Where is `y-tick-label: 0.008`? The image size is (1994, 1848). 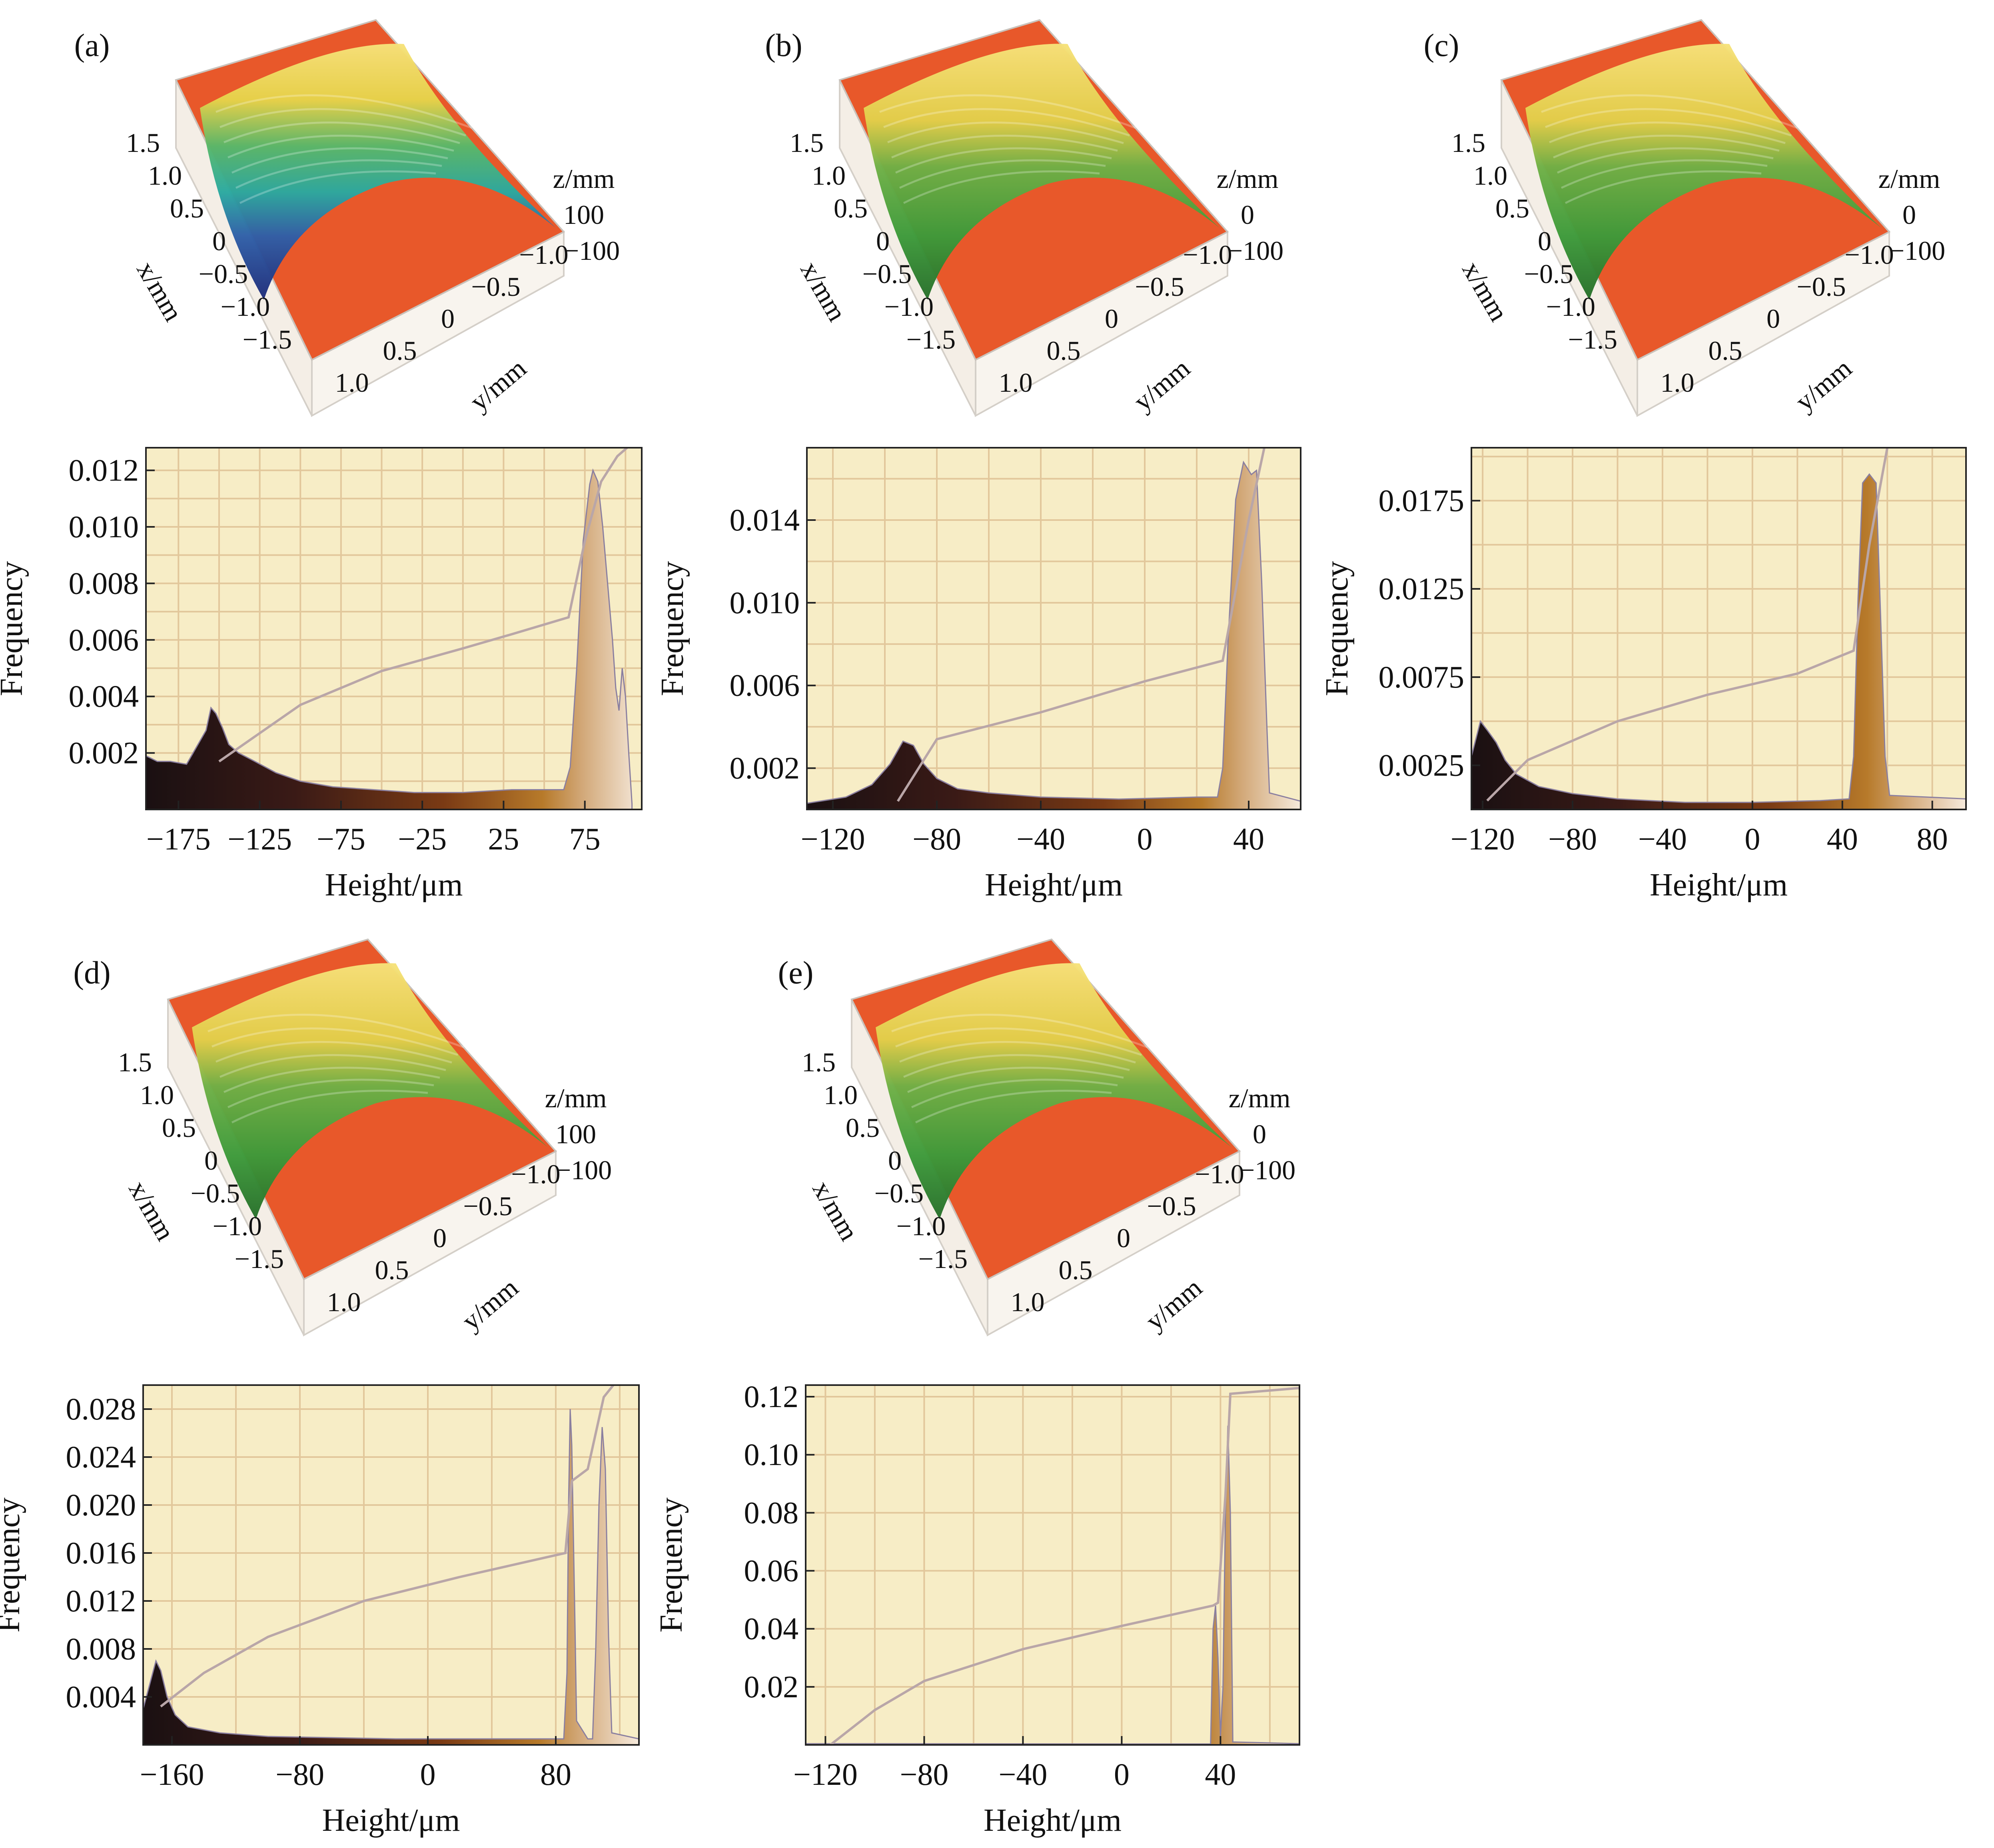 y-tick-label: 0.008 is located at coordinates (101, 1648).